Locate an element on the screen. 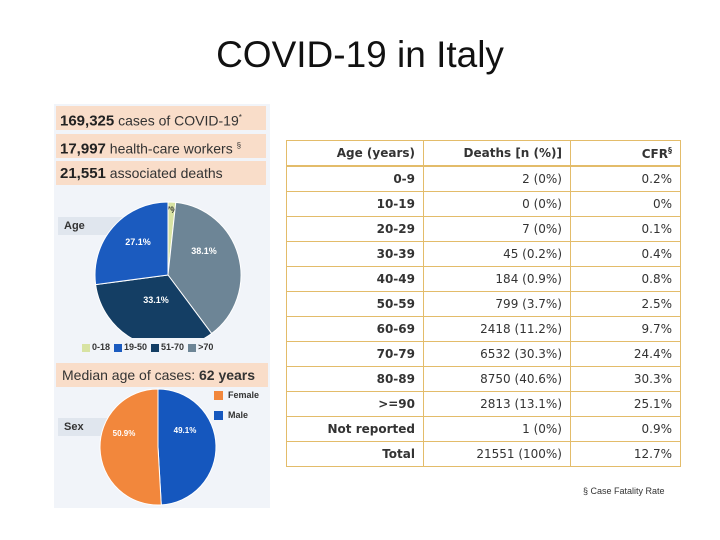 The height and width of the screenshot is (540, 720). legend-label: Female is located at coordinates (244, 395).